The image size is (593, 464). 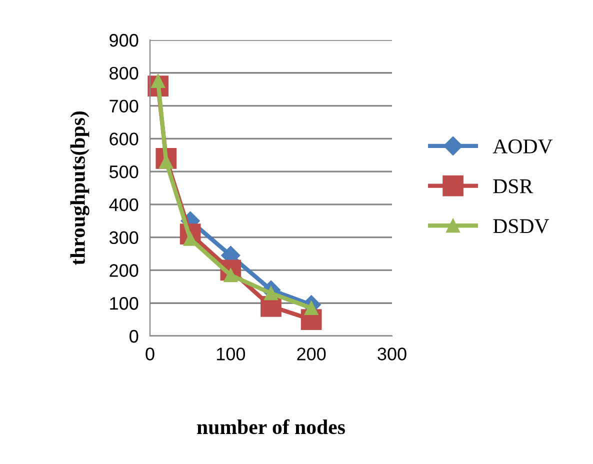 What do you see at coordinates (513, 186) in the screenshot?
I see `legend-label: DSR` at bounding box center [513, 186].